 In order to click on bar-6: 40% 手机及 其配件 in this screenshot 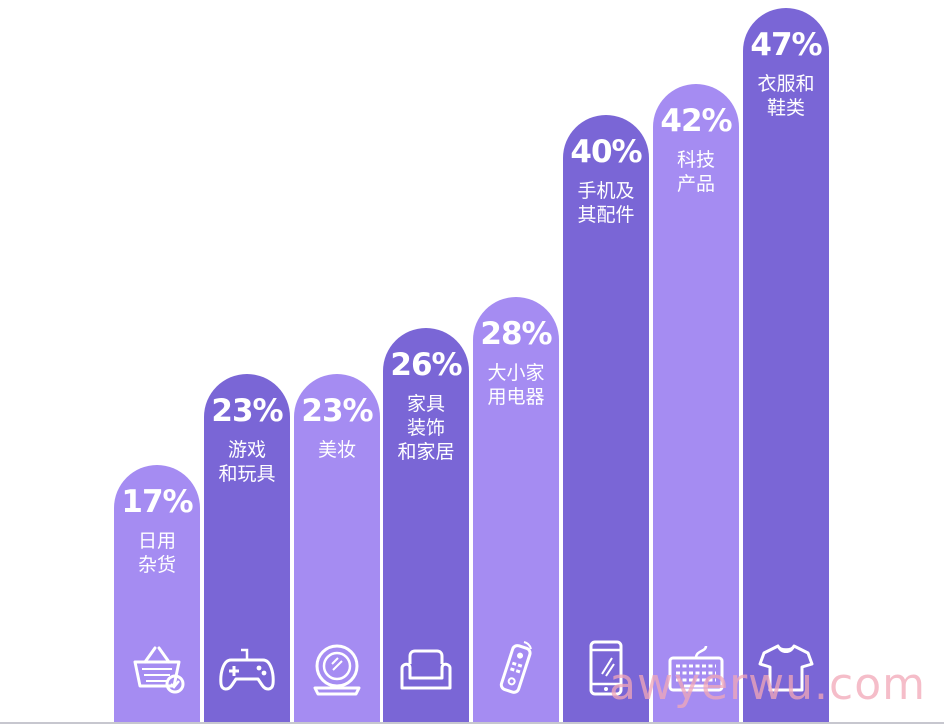, I will do `click(606, 419)`.